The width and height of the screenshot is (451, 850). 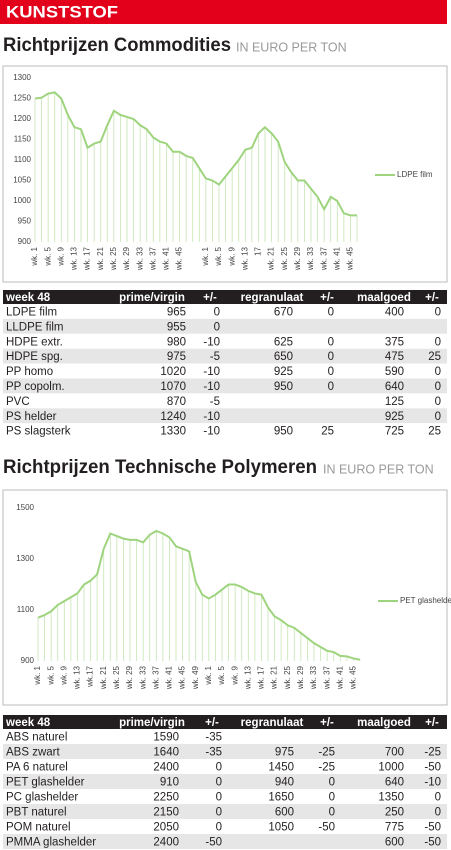 I want to click on chart-title: Richtprijzen Technische Polymeren, so click(x=160, y=467).